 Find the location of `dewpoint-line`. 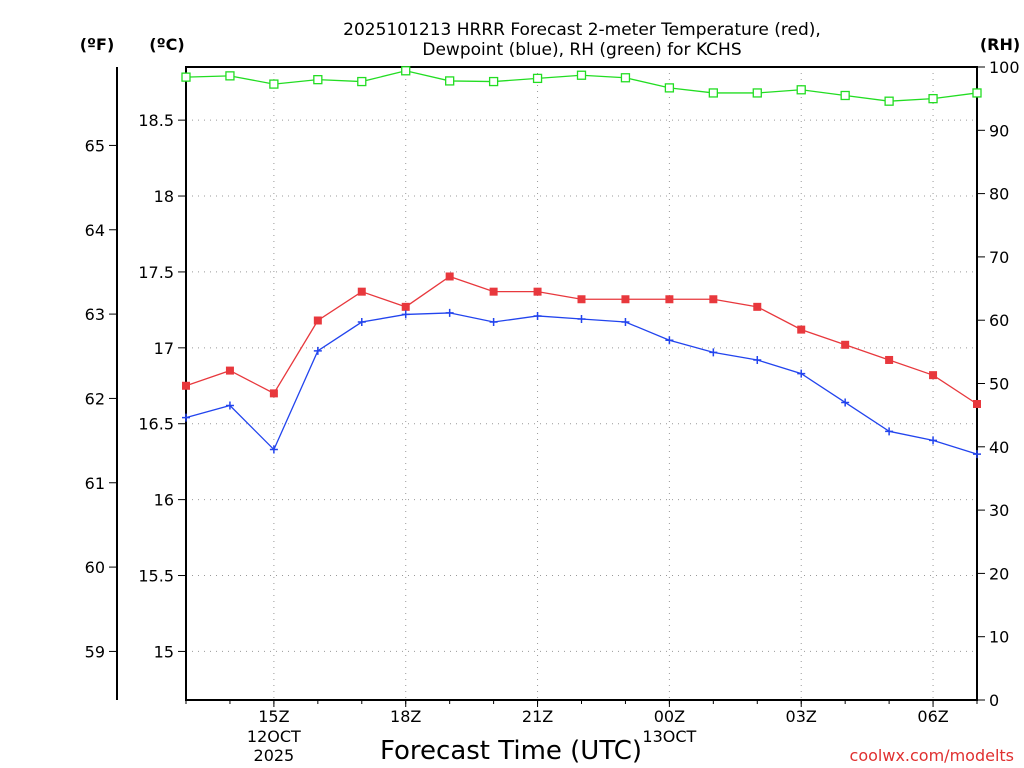

dewpoint-line is located at coordinates (581, 383).